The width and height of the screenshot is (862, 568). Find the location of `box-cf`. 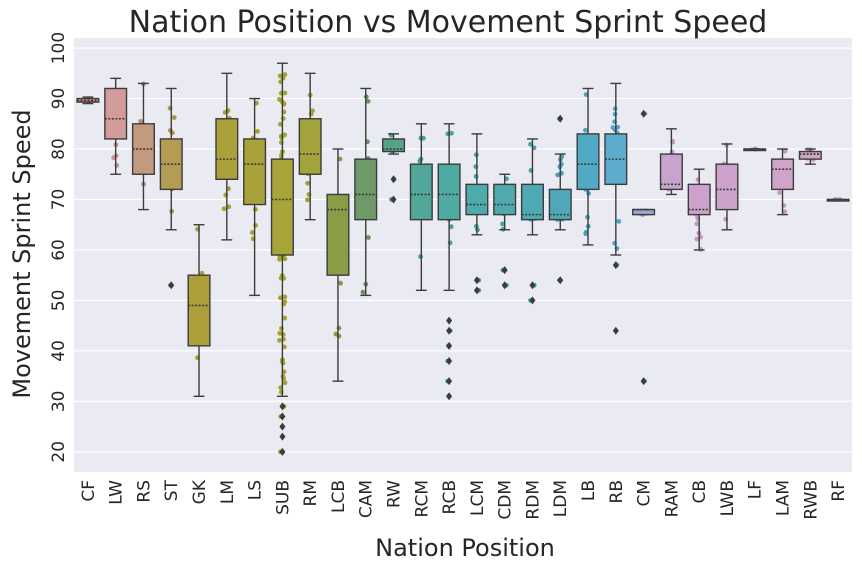

box-cf is located at coordinates (88, 100).